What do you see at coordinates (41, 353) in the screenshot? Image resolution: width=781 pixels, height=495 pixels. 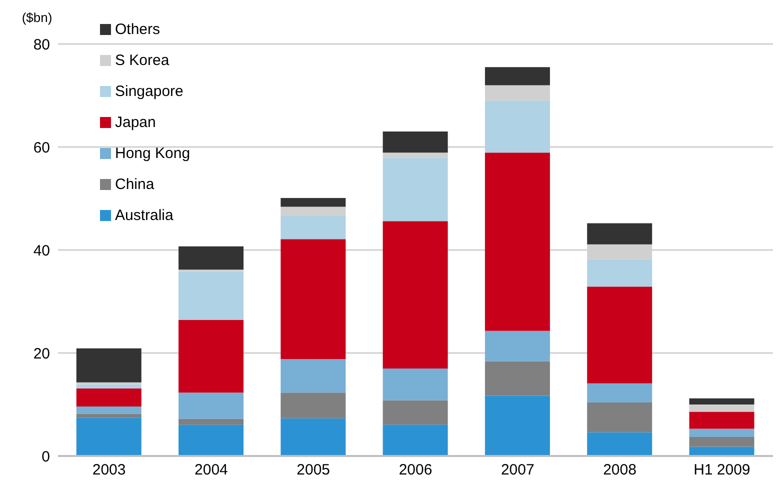 I see `y-tick-label: 20` at bounding box center [41, 353].